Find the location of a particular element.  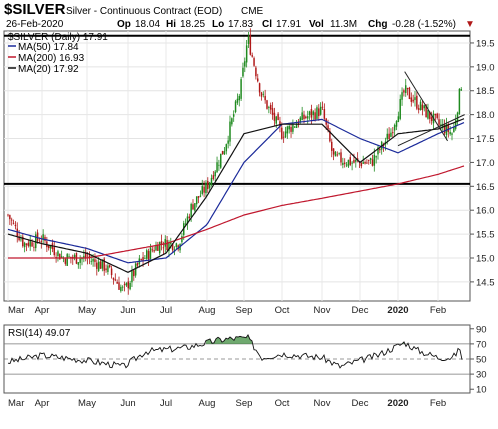

x-tick-label: Aug is located at coordinates (207, 310).